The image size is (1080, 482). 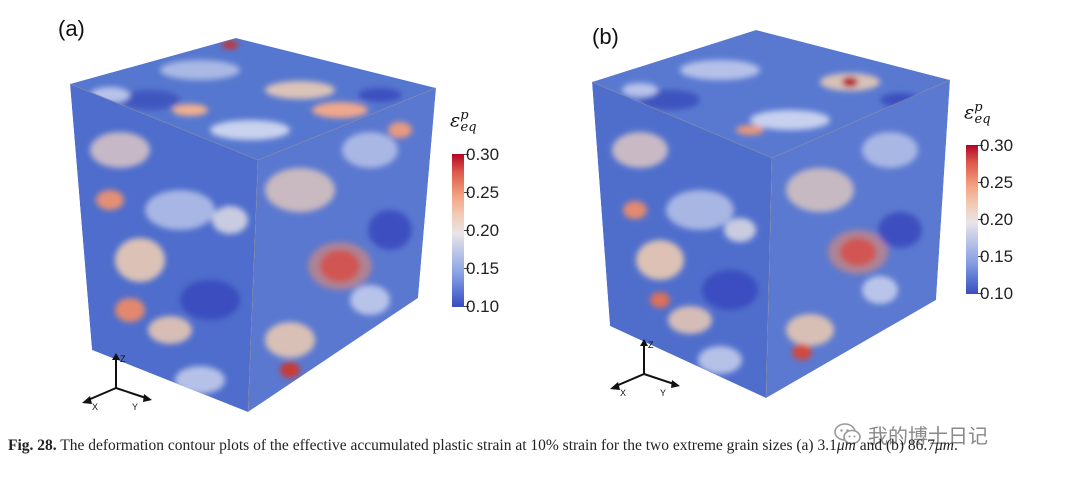 I want to click on axis-label-z-a: Z, so click(x=123, y=359).